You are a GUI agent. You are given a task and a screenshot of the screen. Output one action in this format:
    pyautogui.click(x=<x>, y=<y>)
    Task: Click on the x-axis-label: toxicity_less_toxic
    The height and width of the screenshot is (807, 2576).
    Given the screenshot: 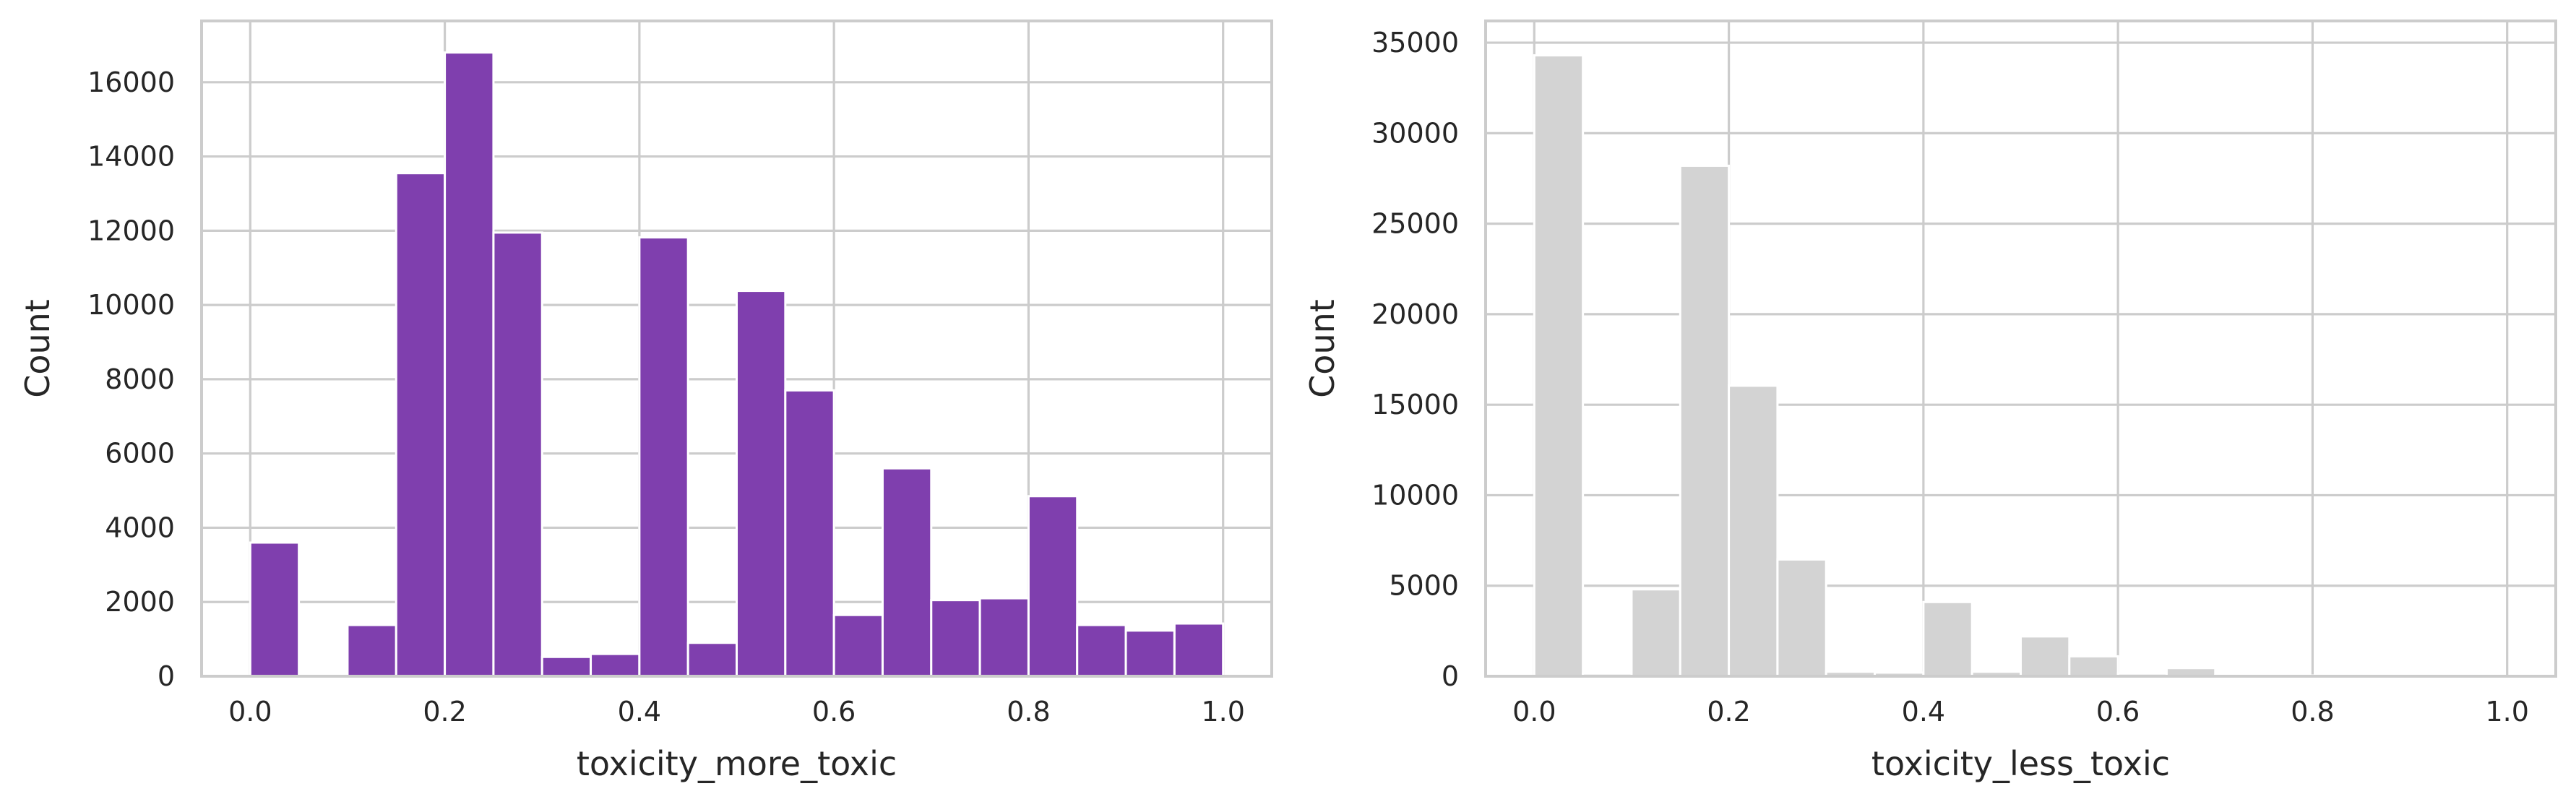 What is the action you would take?
    pyautogui.click(x=2020, y=764)
    